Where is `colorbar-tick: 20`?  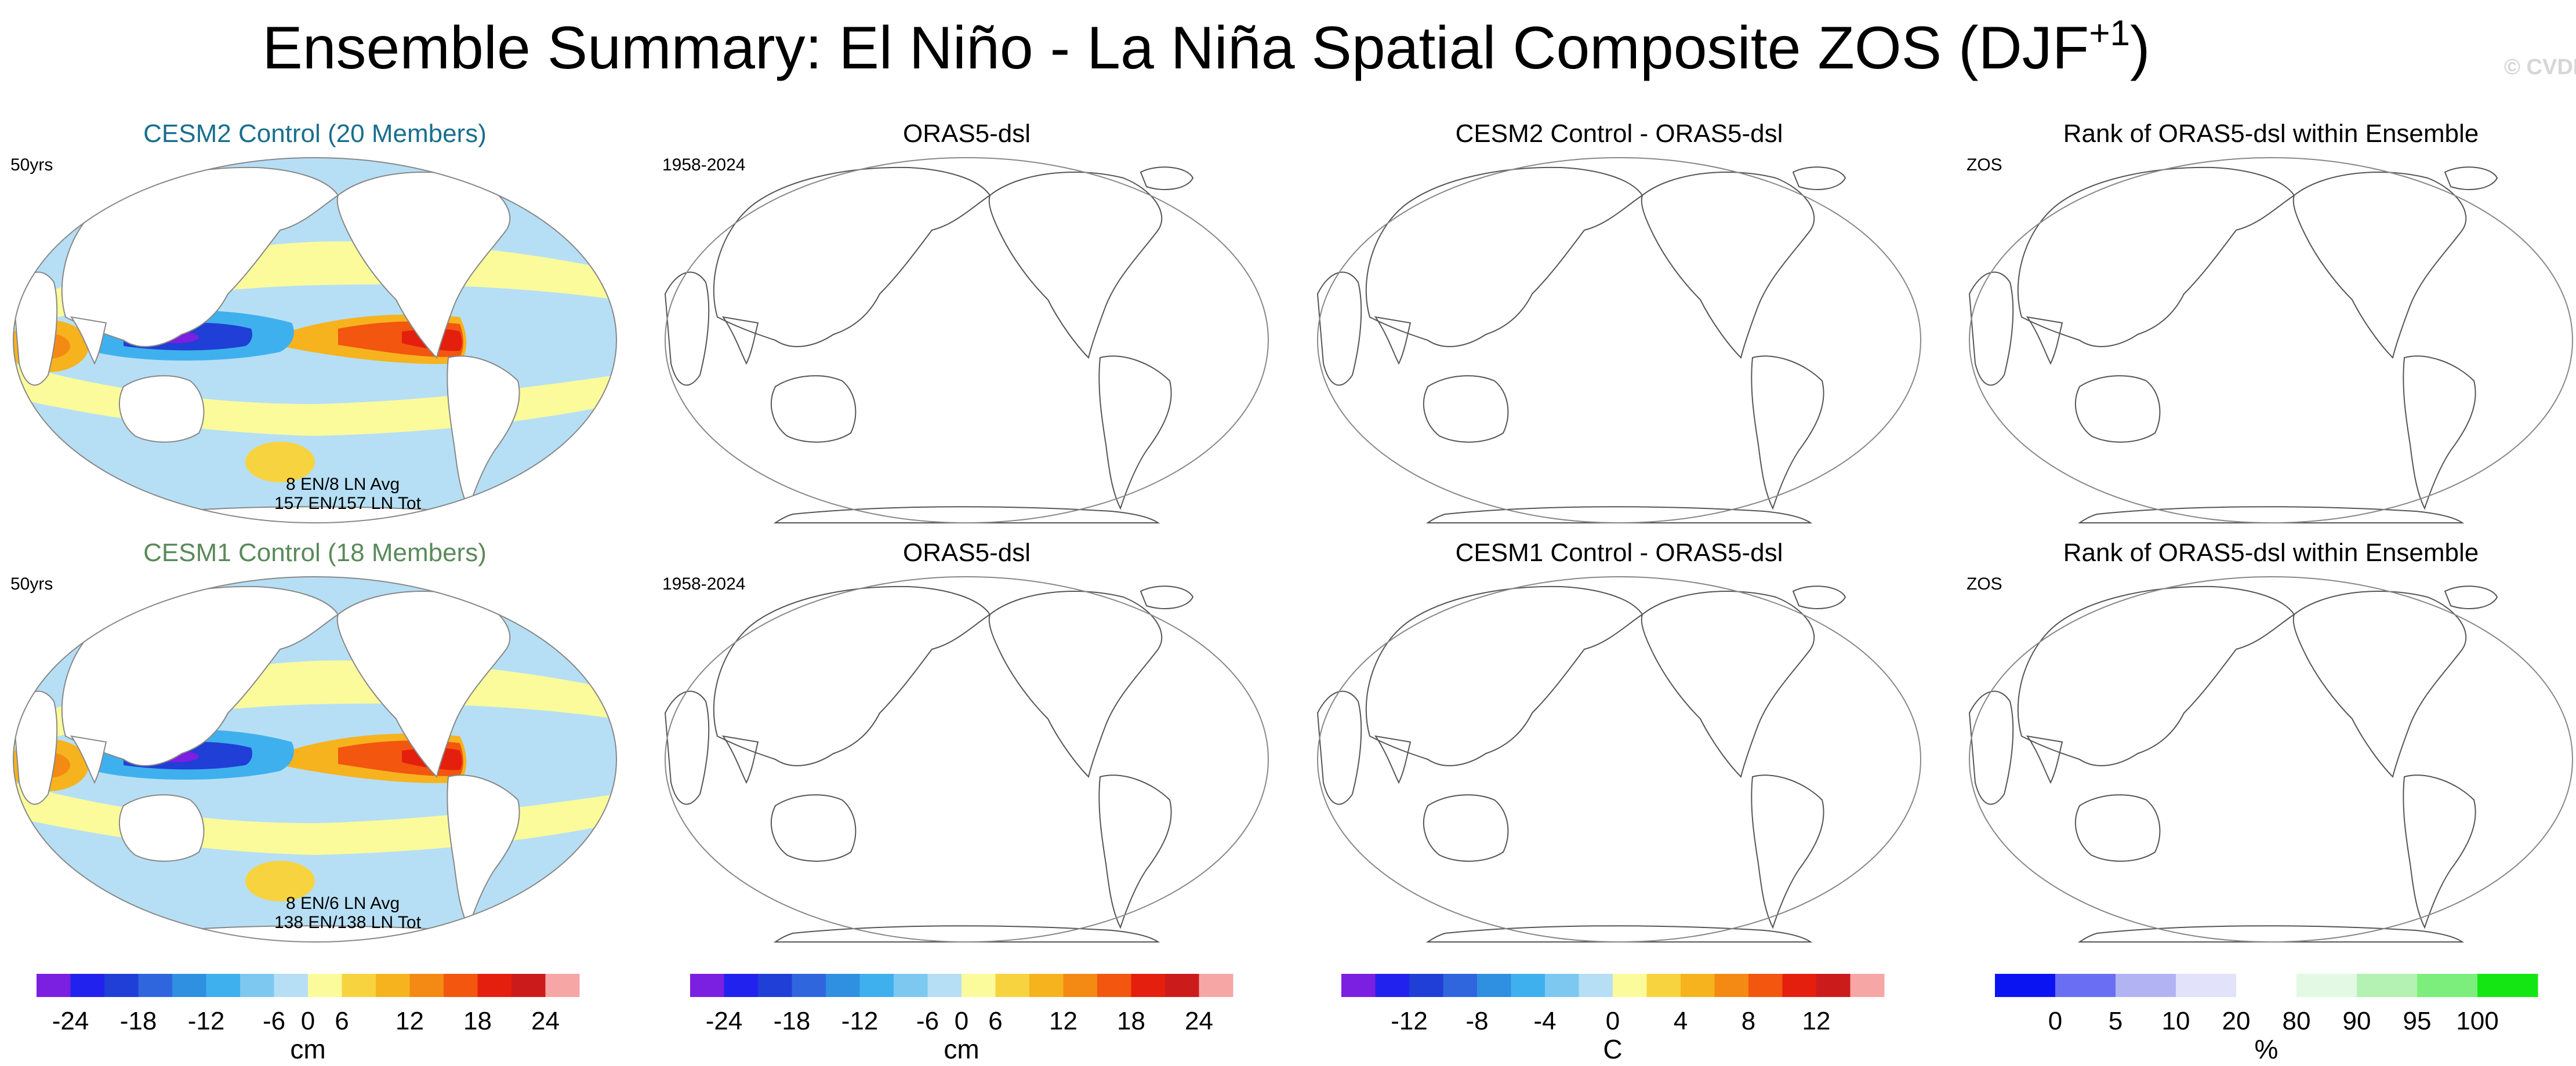
colorbar-tick: 20 is located at coordinates (2236, 1021).